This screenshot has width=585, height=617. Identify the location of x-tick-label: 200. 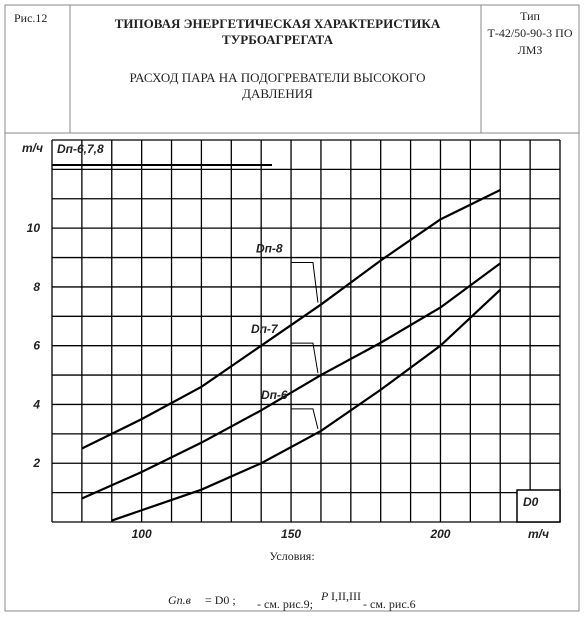
(439, 534).